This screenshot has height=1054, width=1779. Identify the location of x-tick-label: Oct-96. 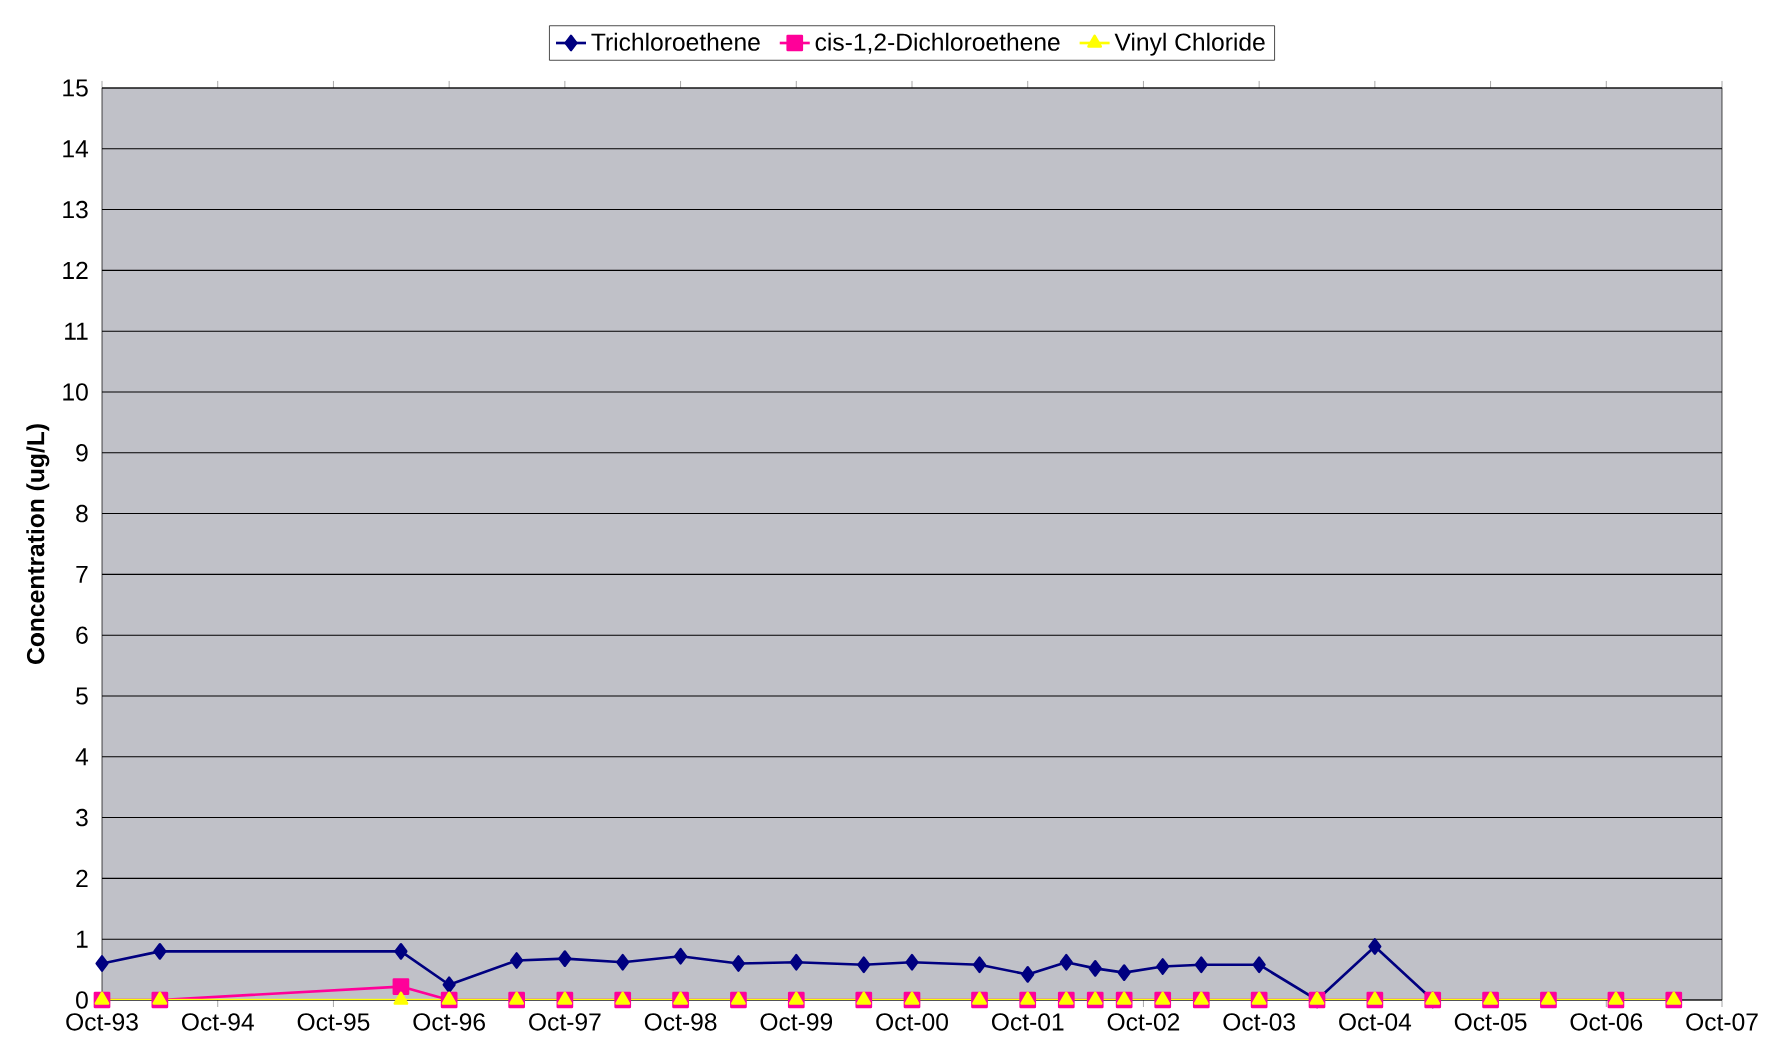
(449, 1022).